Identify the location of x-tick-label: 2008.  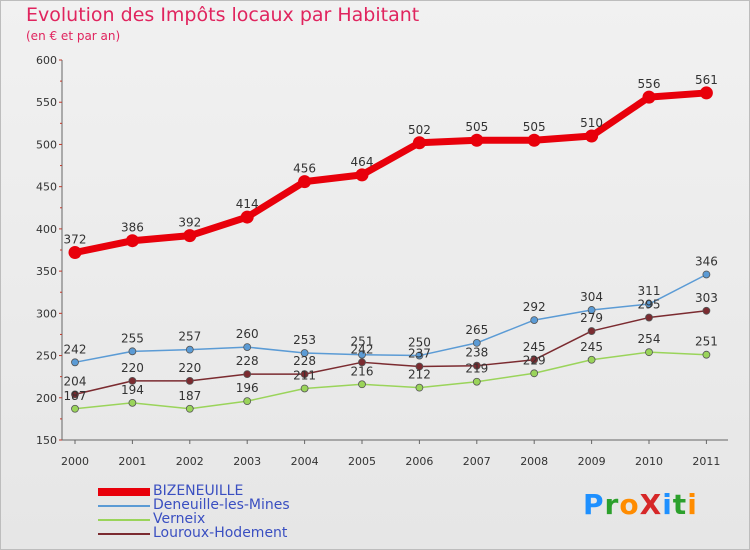
(534, 461).